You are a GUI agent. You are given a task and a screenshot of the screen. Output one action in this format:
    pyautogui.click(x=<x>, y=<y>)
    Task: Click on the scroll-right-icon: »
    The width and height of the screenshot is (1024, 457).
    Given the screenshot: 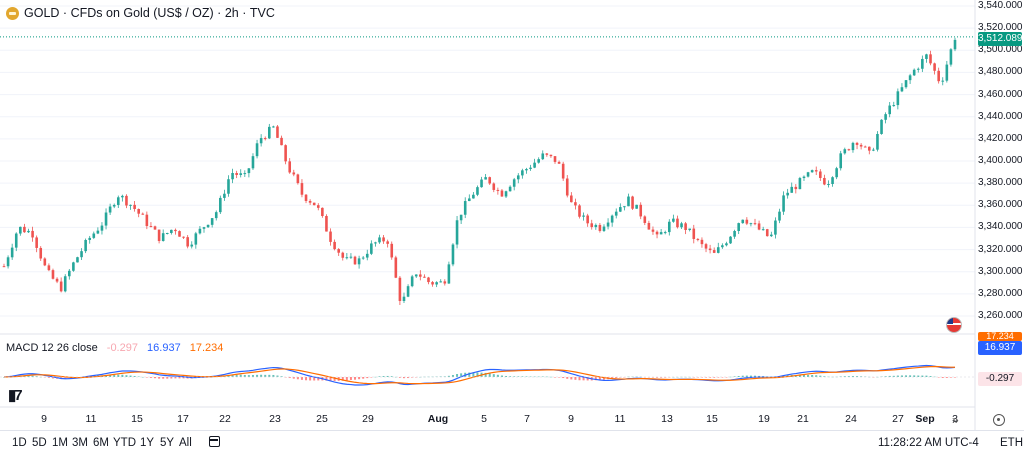 What is the action you would take?
    pyautogui.click(x=955, y=420)
    